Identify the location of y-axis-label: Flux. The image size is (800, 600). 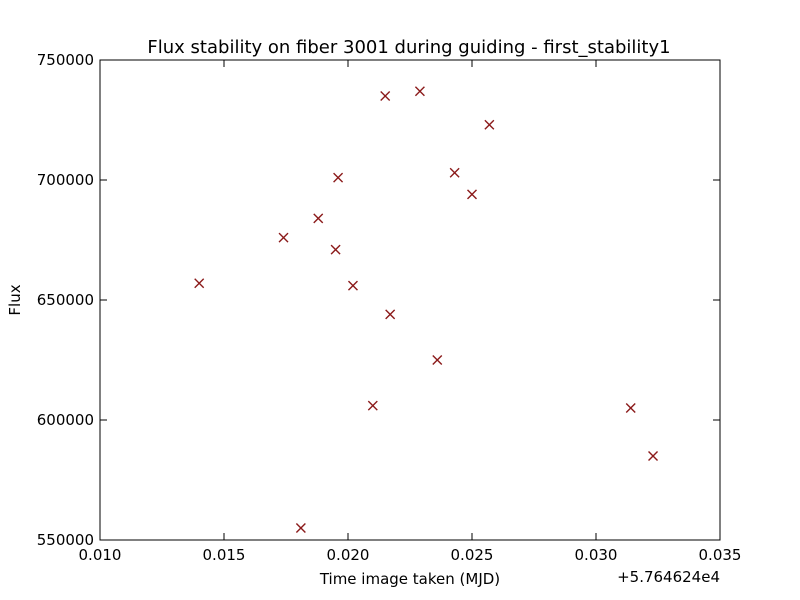
(15, 299).